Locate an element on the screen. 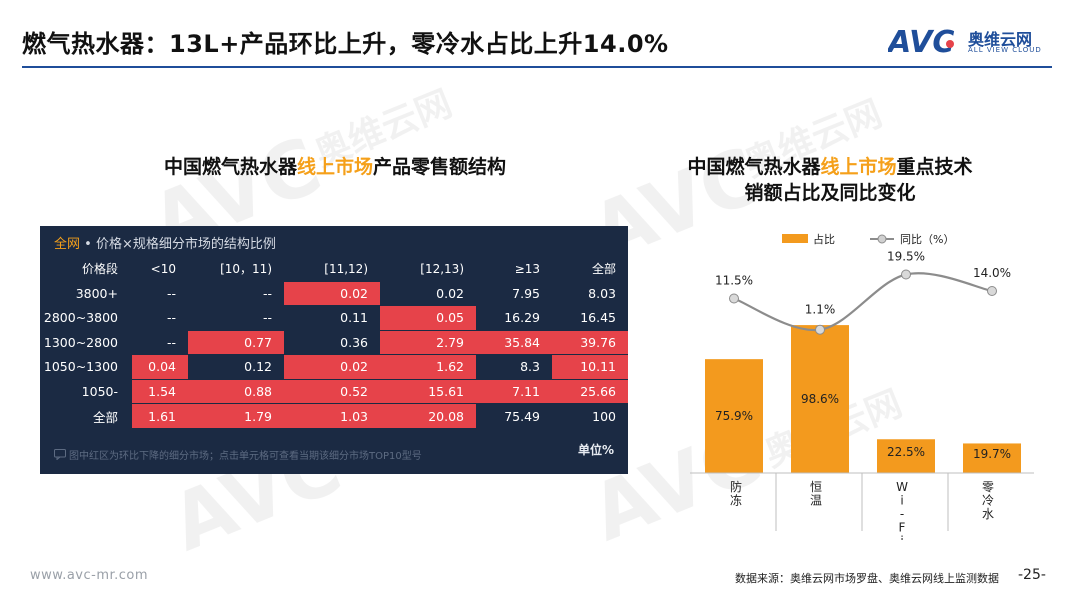  page-number: -25- is located at coordinates (1032, 575).